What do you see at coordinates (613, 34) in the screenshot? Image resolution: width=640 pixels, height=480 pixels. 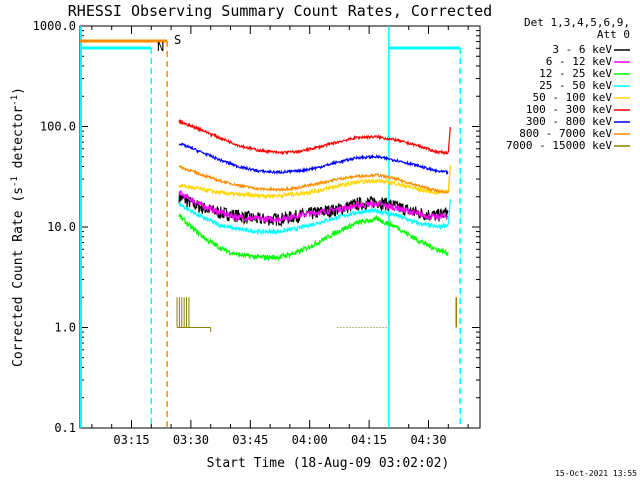 I see `legend-header-attenuator: Att 0` at bounding box center [613, 34].